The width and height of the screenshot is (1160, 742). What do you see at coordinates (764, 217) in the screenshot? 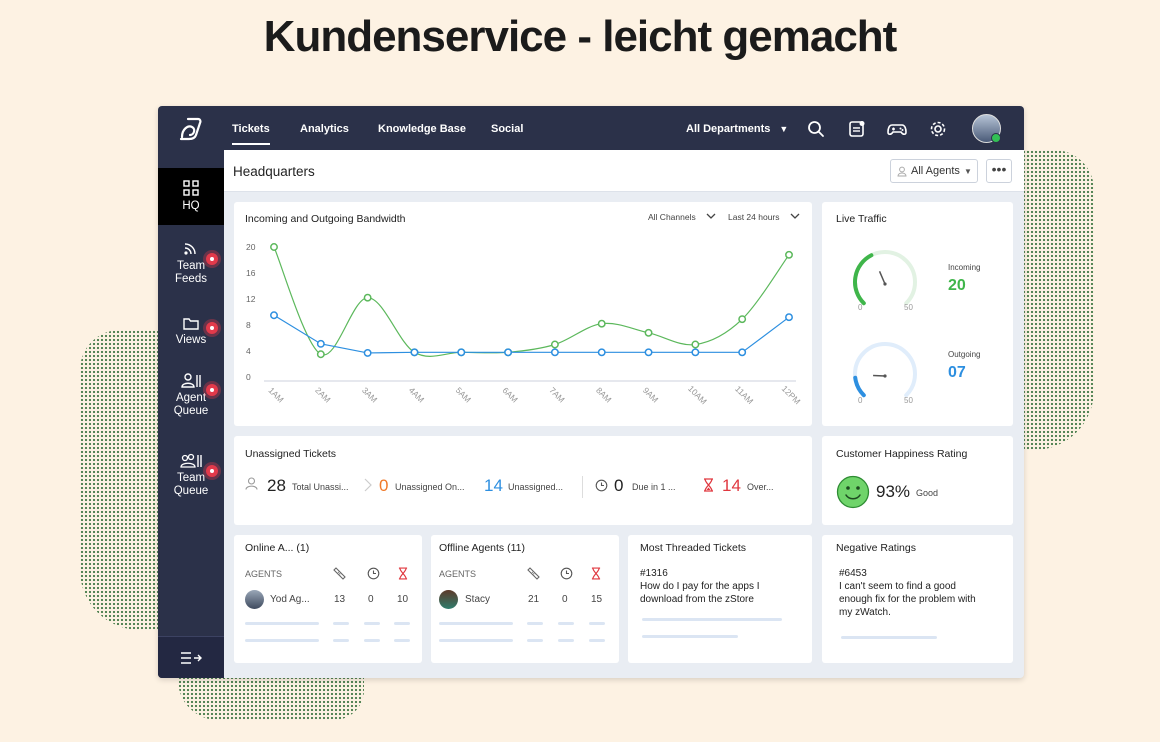
I see `time-filter-dropdown: Last 24 hours` at bounding box center [764, 217].